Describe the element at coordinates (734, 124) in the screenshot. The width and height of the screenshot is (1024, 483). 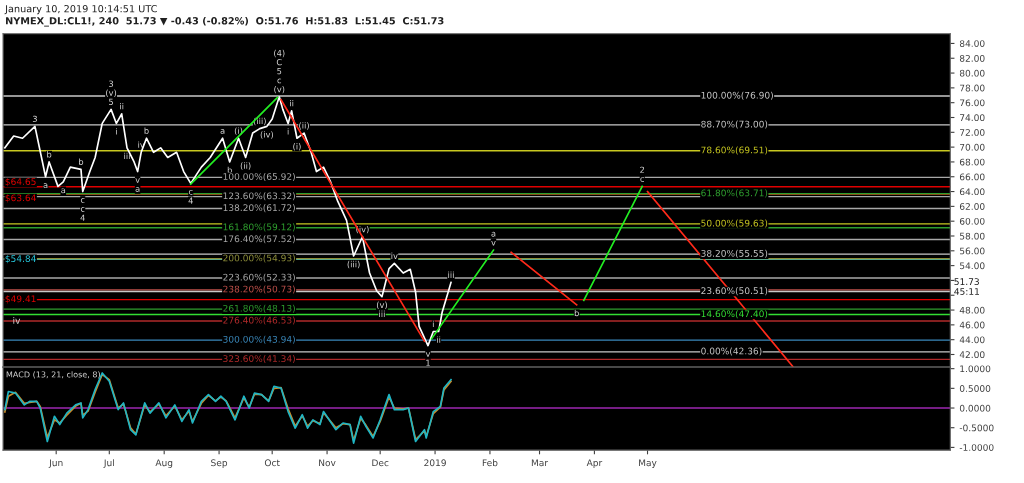
I see `annotation: 88.70%(73.00)` at that location.